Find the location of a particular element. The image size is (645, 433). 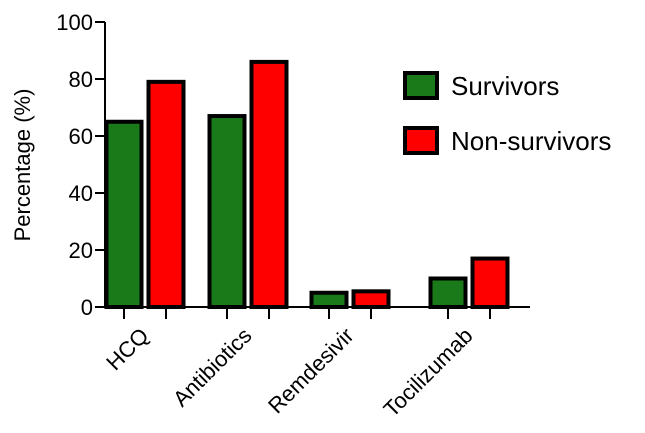

bar-non-survivors-tocilizumab is located at coordinates (490, 282).